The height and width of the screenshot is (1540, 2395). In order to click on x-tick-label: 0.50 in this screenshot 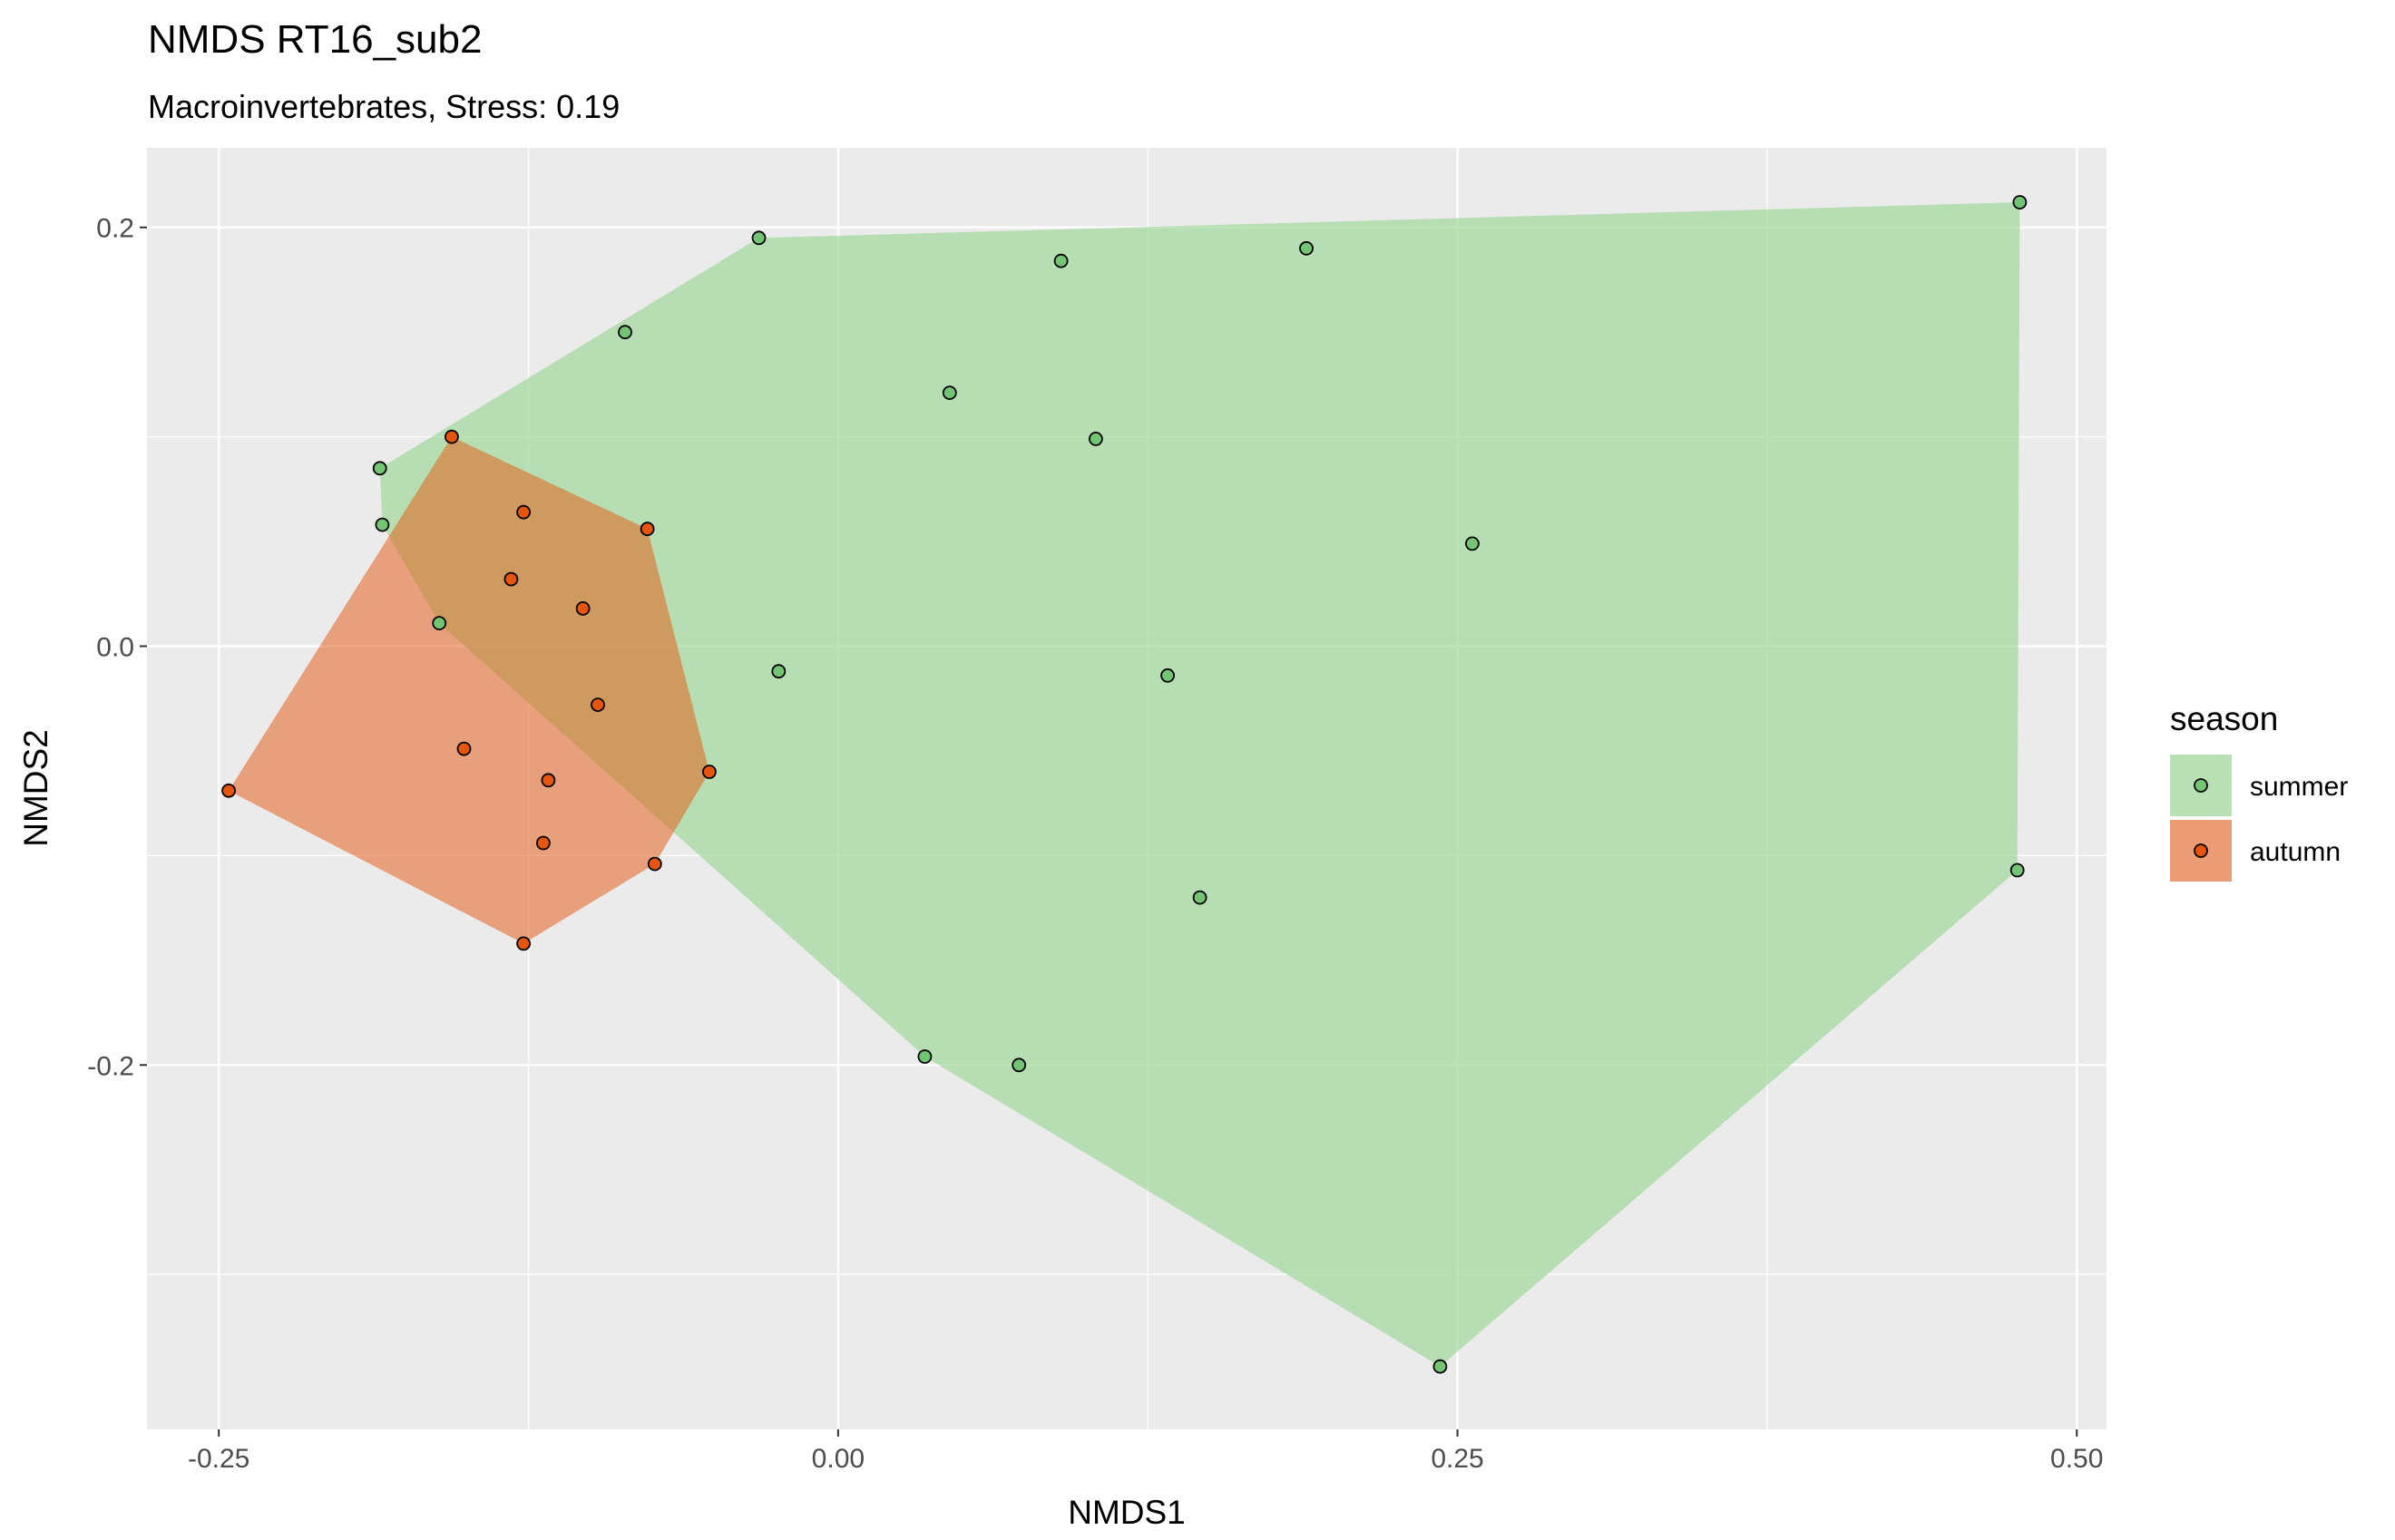, I will do `click(2077, 1459)`.